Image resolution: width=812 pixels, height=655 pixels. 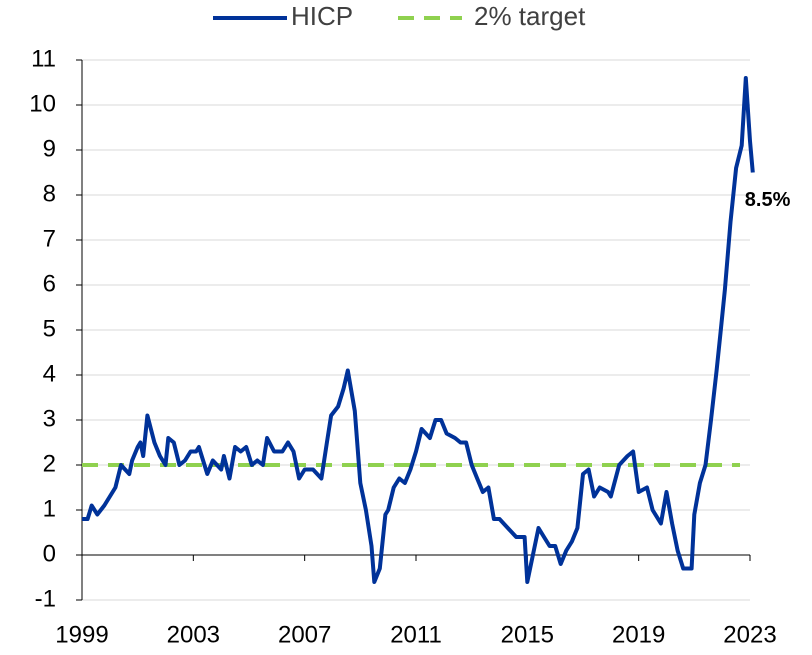 I want to click on y-tick-label: 1, so click(x=49, y=508).